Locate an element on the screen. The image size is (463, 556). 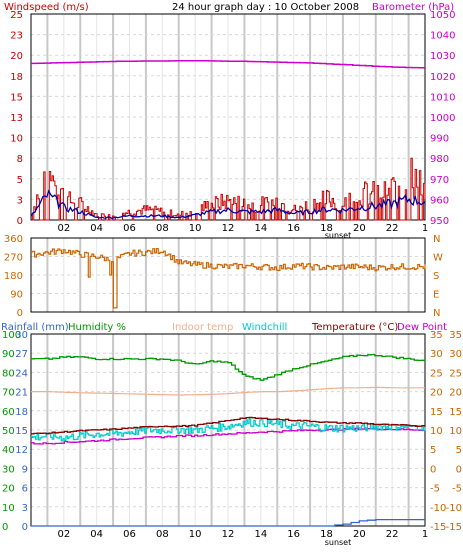
temp-tick-r-30: 30 is located at coordinates (455, 354).